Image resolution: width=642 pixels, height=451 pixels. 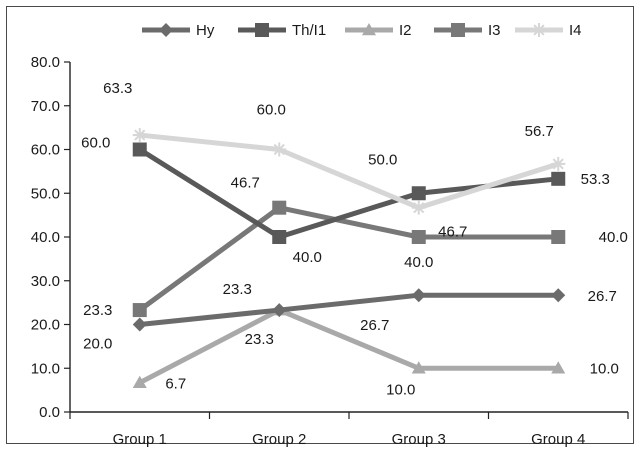 What do you see at coordinates (45, 193) in the screenshot?
I see `y-tick-label: 50.0` at bounding box center [45, 193].